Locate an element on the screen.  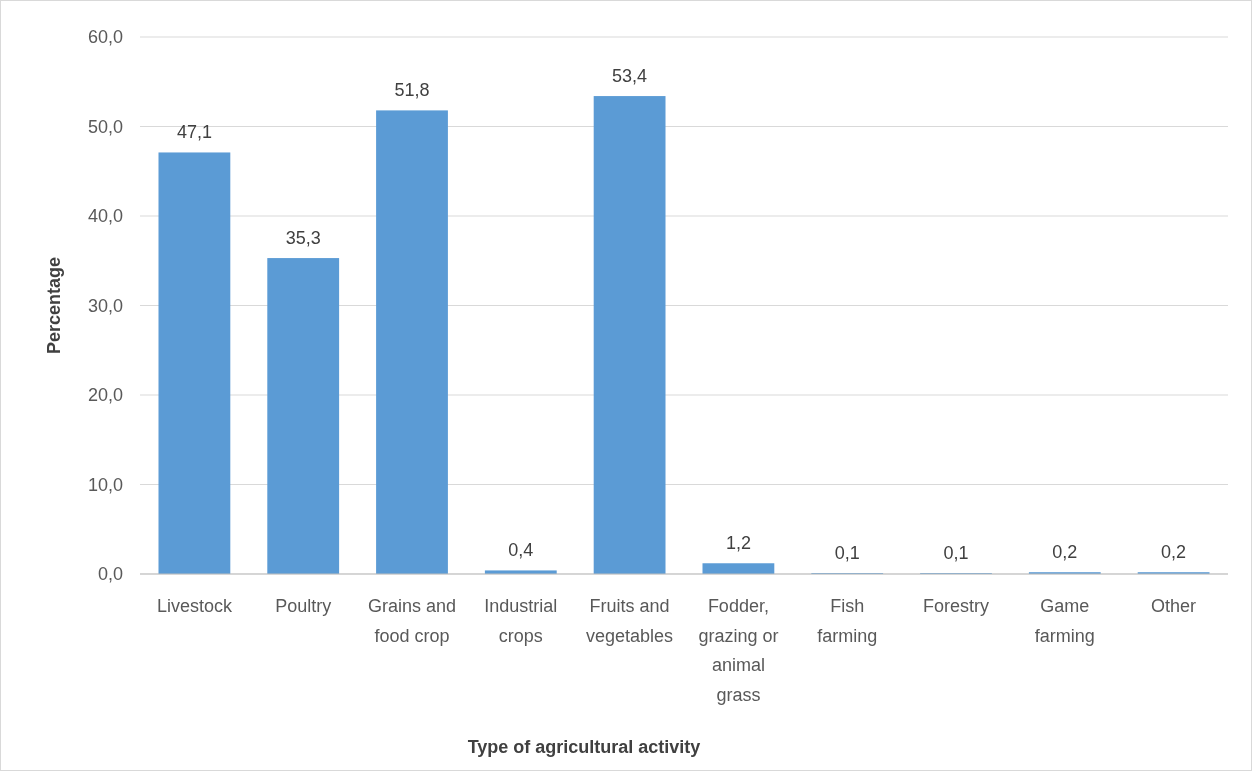
x-tick-label: Industrial crops is located at coordinates (521, 621).